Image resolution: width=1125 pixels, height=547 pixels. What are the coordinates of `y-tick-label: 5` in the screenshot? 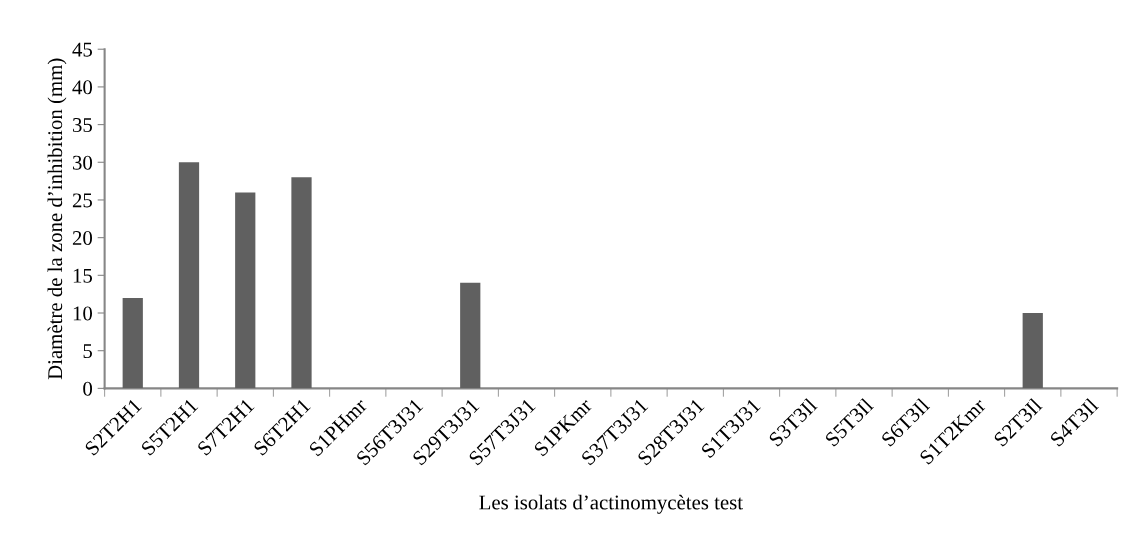 It's located at (88, 351).